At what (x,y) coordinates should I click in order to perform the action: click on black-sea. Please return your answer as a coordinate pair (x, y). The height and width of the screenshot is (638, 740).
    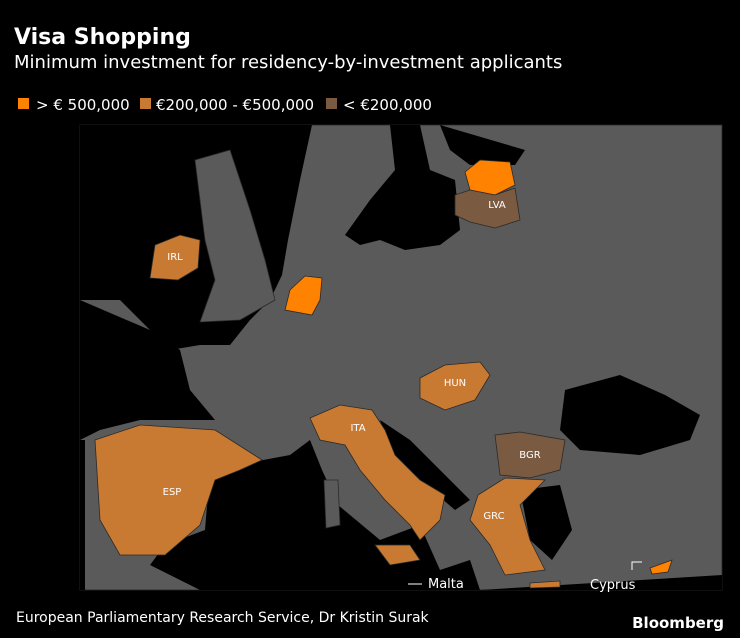
    Looking at the image, I should click on (630, 415).